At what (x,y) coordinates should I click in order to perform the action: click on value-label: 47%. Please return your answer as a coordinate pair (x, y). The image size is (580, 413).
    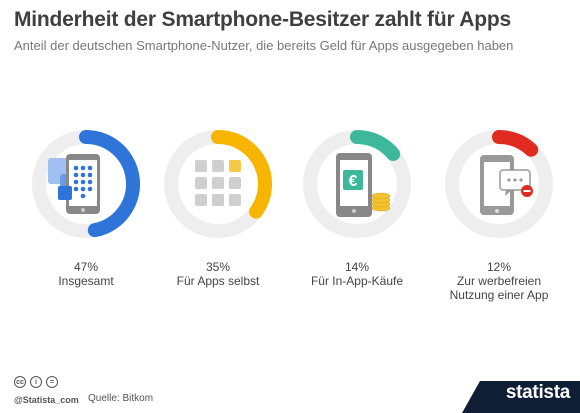
    Looking at the image, I should click on (86, 267).